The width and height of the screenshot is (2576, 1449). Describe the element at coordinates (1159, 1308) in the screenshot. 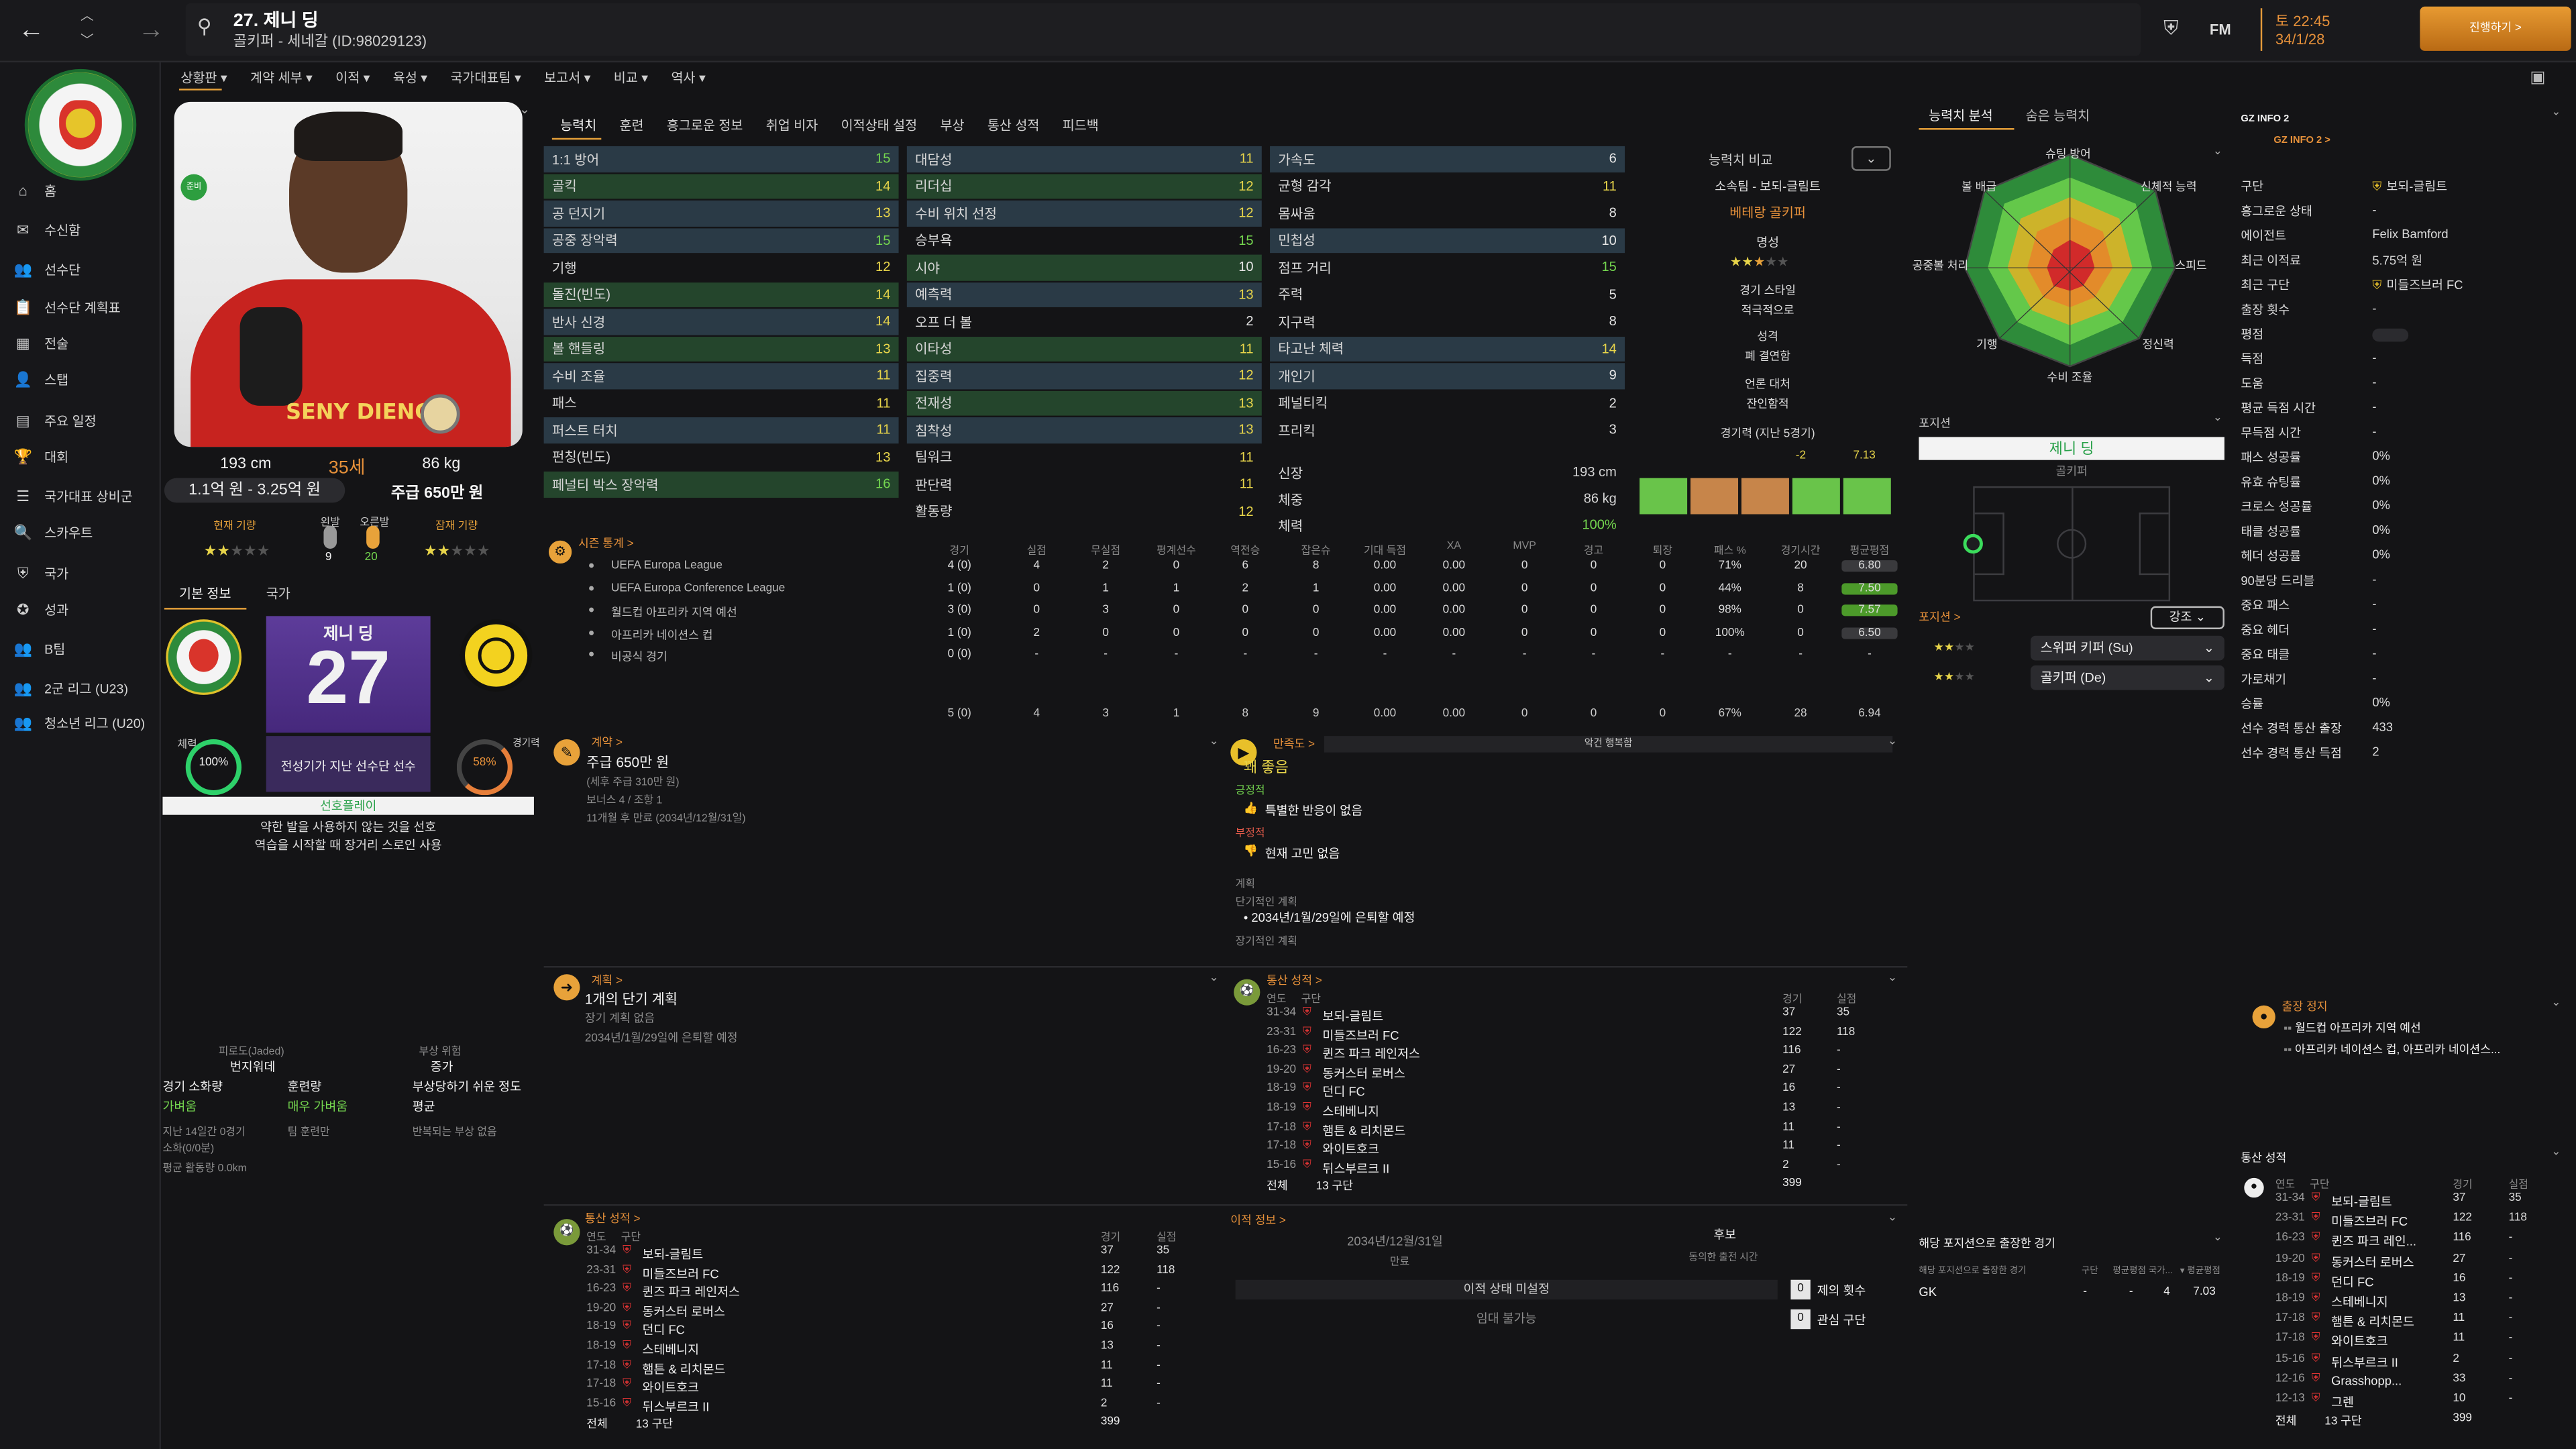

I see `career-left-conceded: -` at that location.